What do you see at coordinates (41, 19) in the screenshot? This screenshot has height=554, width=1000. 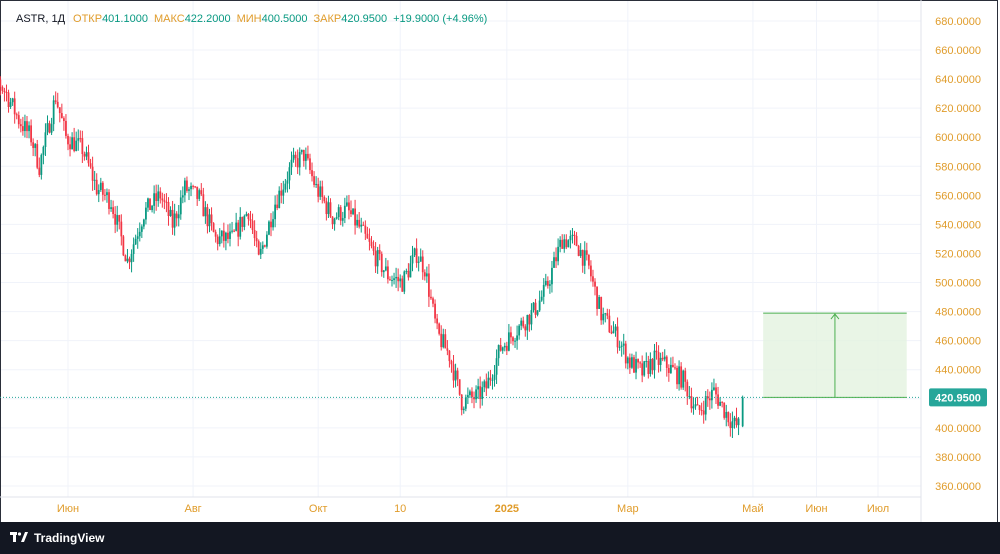 I see `symbol-label: ASTR, 1Д` at bounding box center [41, 19].